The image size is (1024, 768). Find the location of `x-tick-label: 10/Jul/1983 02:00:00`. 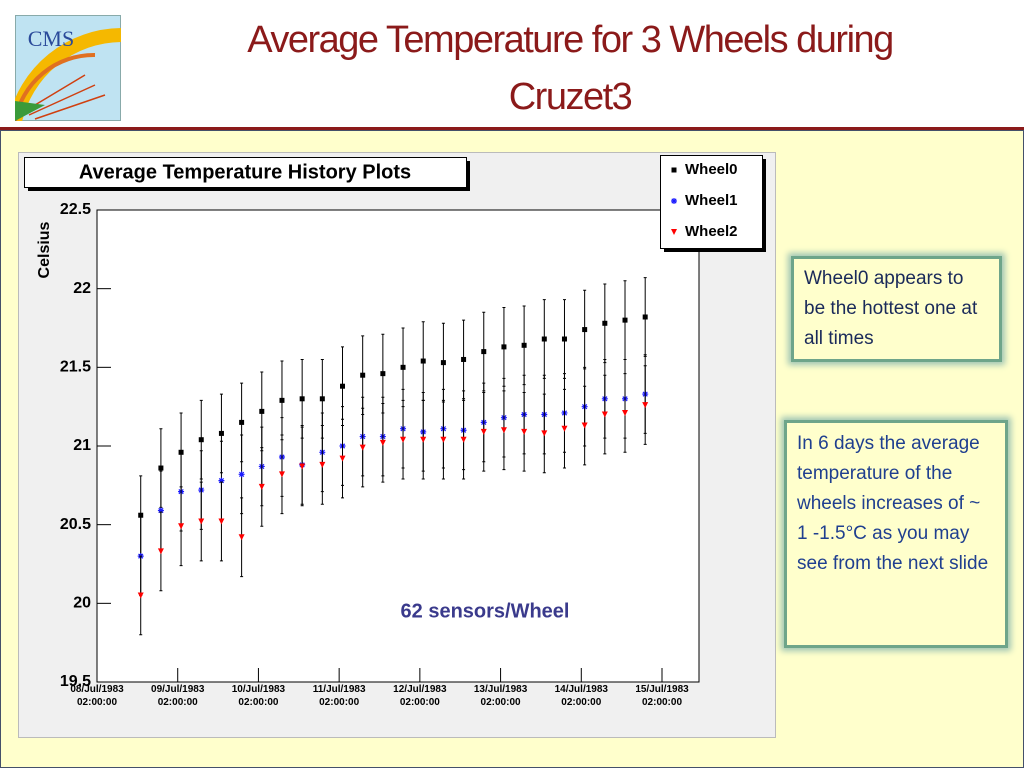

x-tick-label: 10/Jul/1983 02:00:00 is located at coordinates (258, 696).